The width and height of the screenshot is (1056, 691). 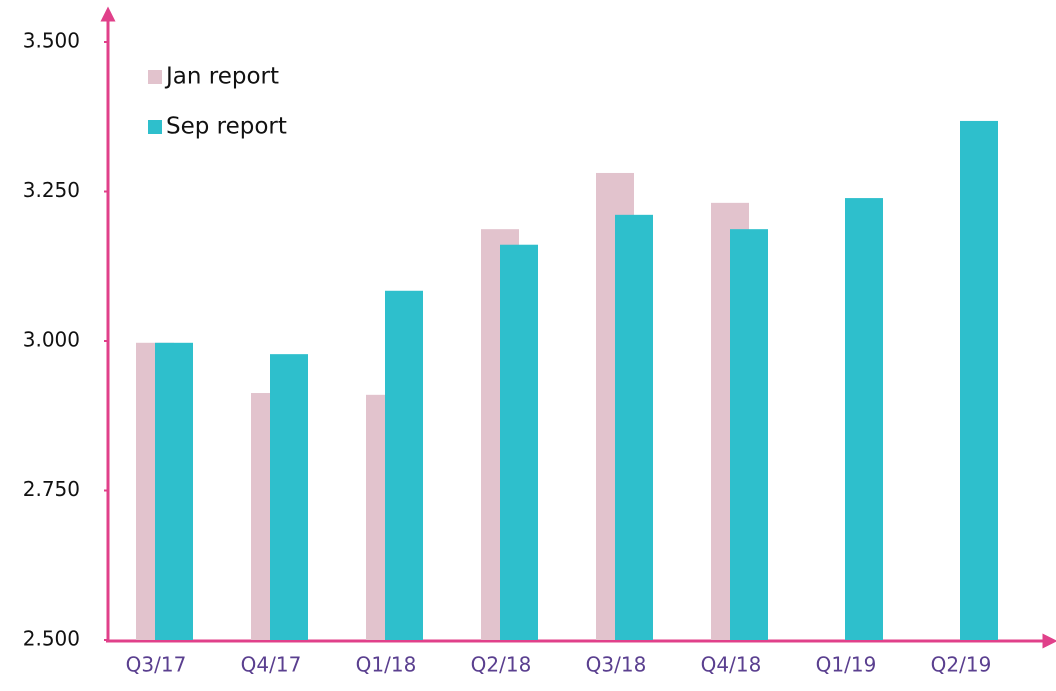 I want to click on x-tick-label: Q4/18, so click(x=731, y=665).